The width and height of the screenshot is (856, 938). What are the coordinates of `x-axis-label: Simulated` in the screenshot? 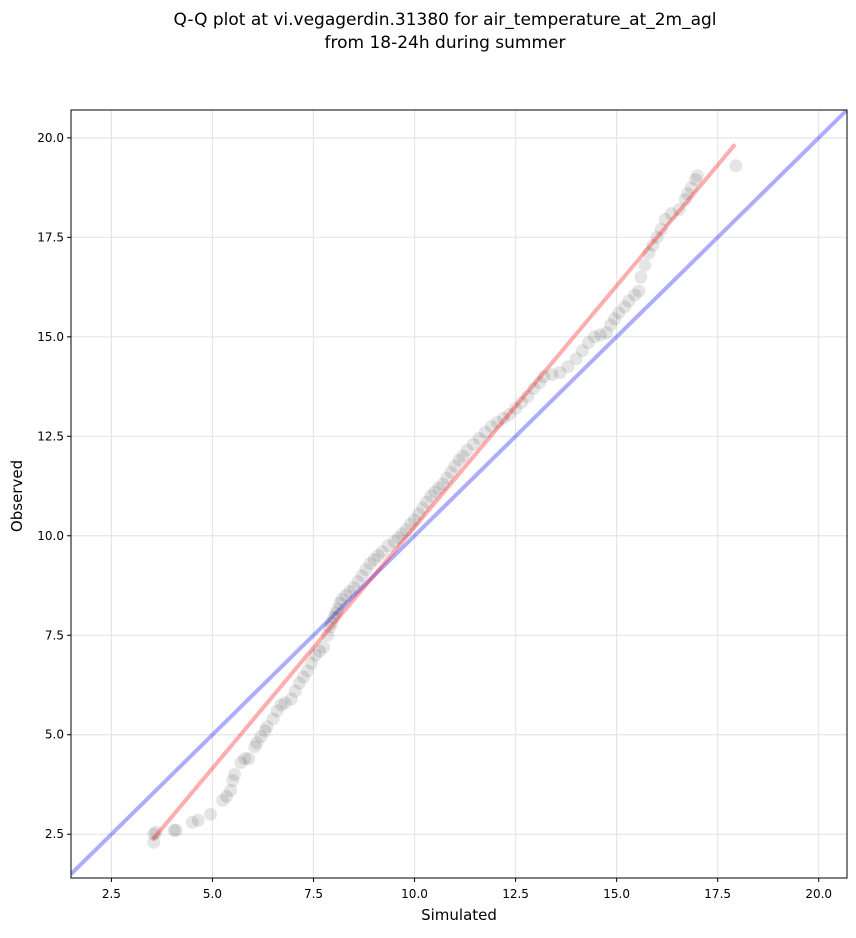 It's located at (459, 915).